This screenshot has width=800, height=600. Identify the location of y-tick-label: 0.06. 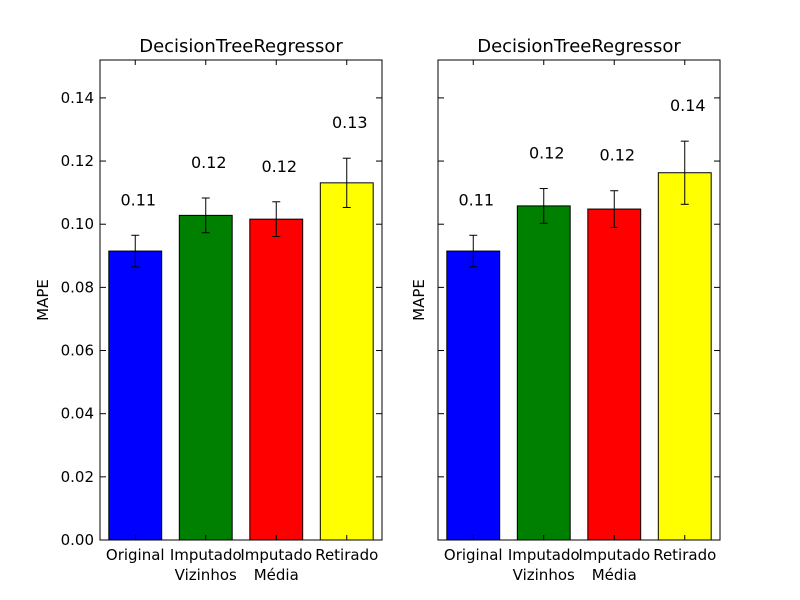
(77, 351).